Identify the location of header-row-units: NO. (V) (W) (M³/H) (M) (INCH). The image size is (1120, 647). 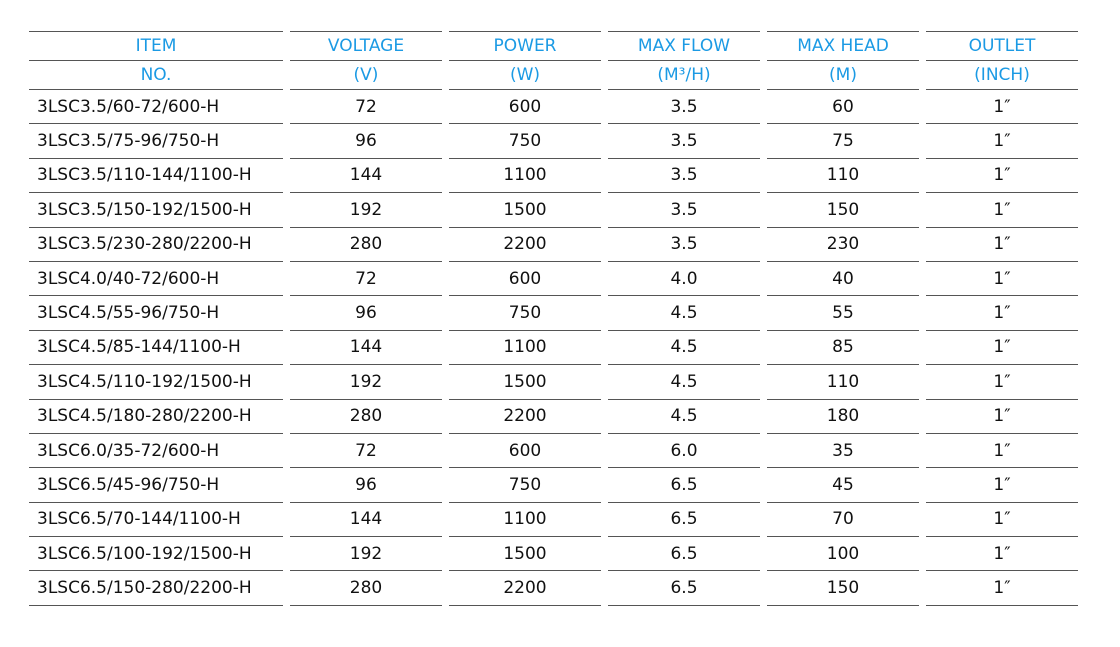
(553, 75).